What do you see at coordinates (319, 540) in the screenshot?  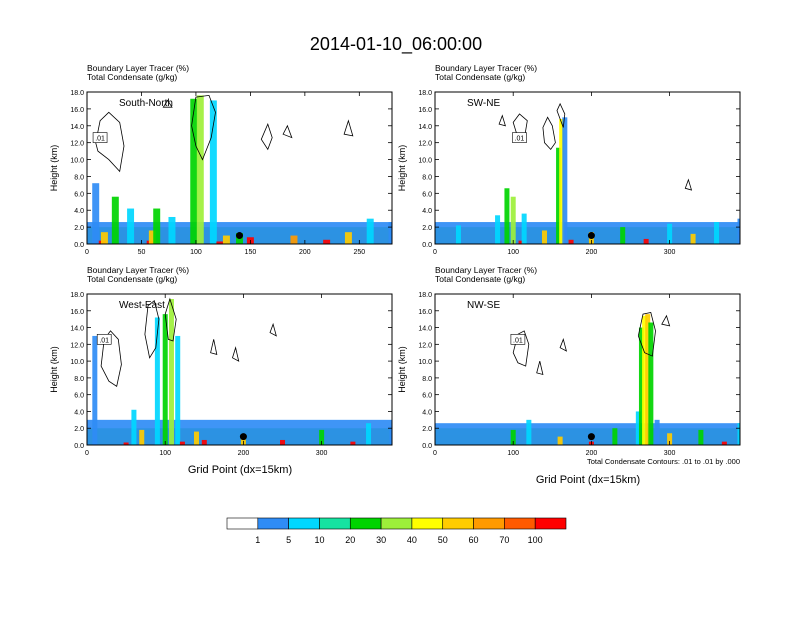 I see `colorbar-label: 10` at bounding box center [319, 540].